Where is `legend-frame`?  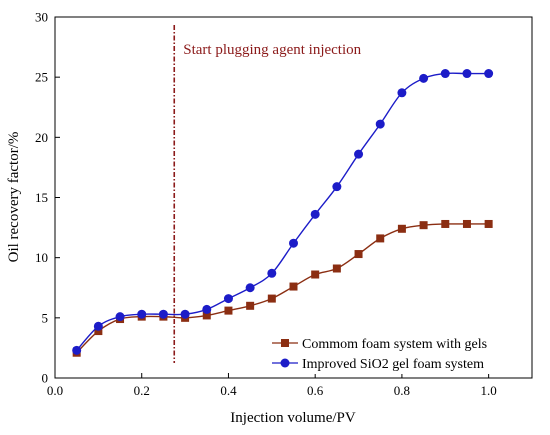 legend-frame is located at coordinates (396, 353).